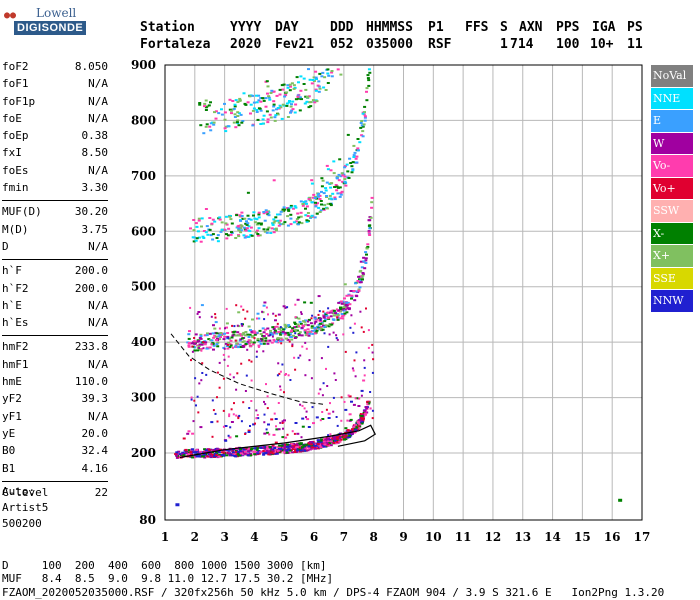 The image size is (700, 600). What do you see at coordinates (15, 188) in the screenshot?
I see `param-label: fmin` at bounding box center [15, 188].